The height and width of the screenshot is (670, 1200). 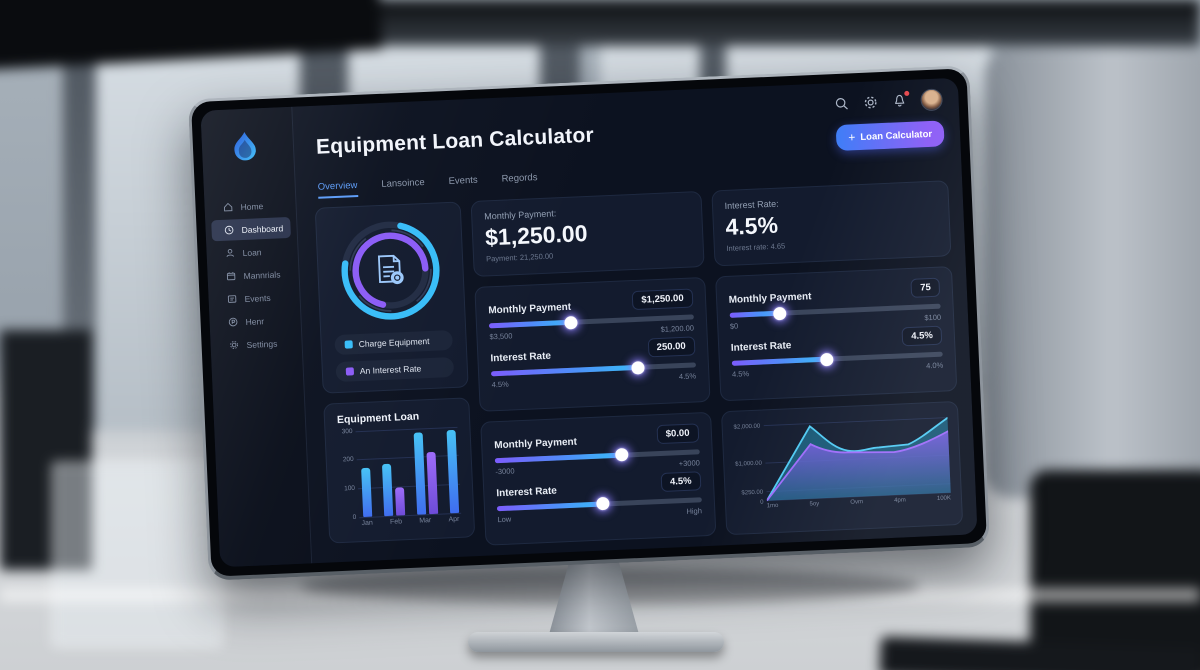 I want to click on dashboard-icon, so click(x=229, y=230).